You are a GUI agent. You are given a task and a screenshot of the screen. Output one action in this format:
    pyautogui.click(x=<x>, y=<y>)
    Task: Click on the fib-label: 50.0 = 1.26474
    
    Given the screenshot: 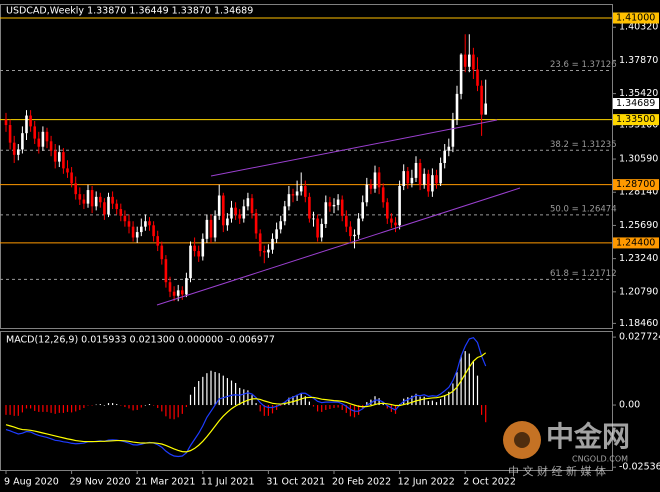 What is the action you would take?
    pyautogui.click(x=583, y=209)
    